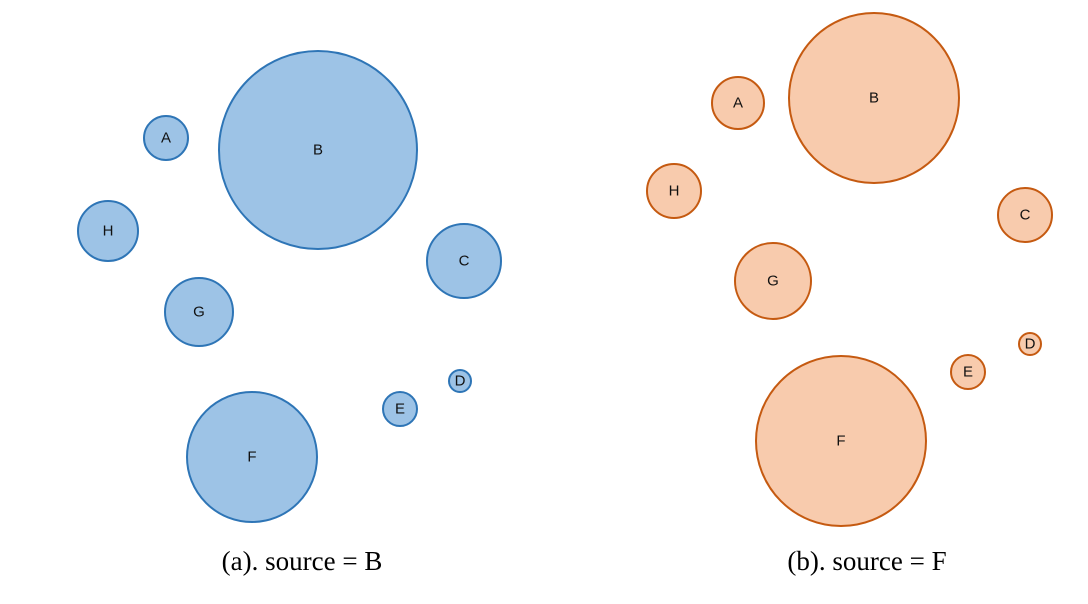 The height and width of the screenshot is (604, 1088). I want to click on node-h-a: H, so click(108, 231).